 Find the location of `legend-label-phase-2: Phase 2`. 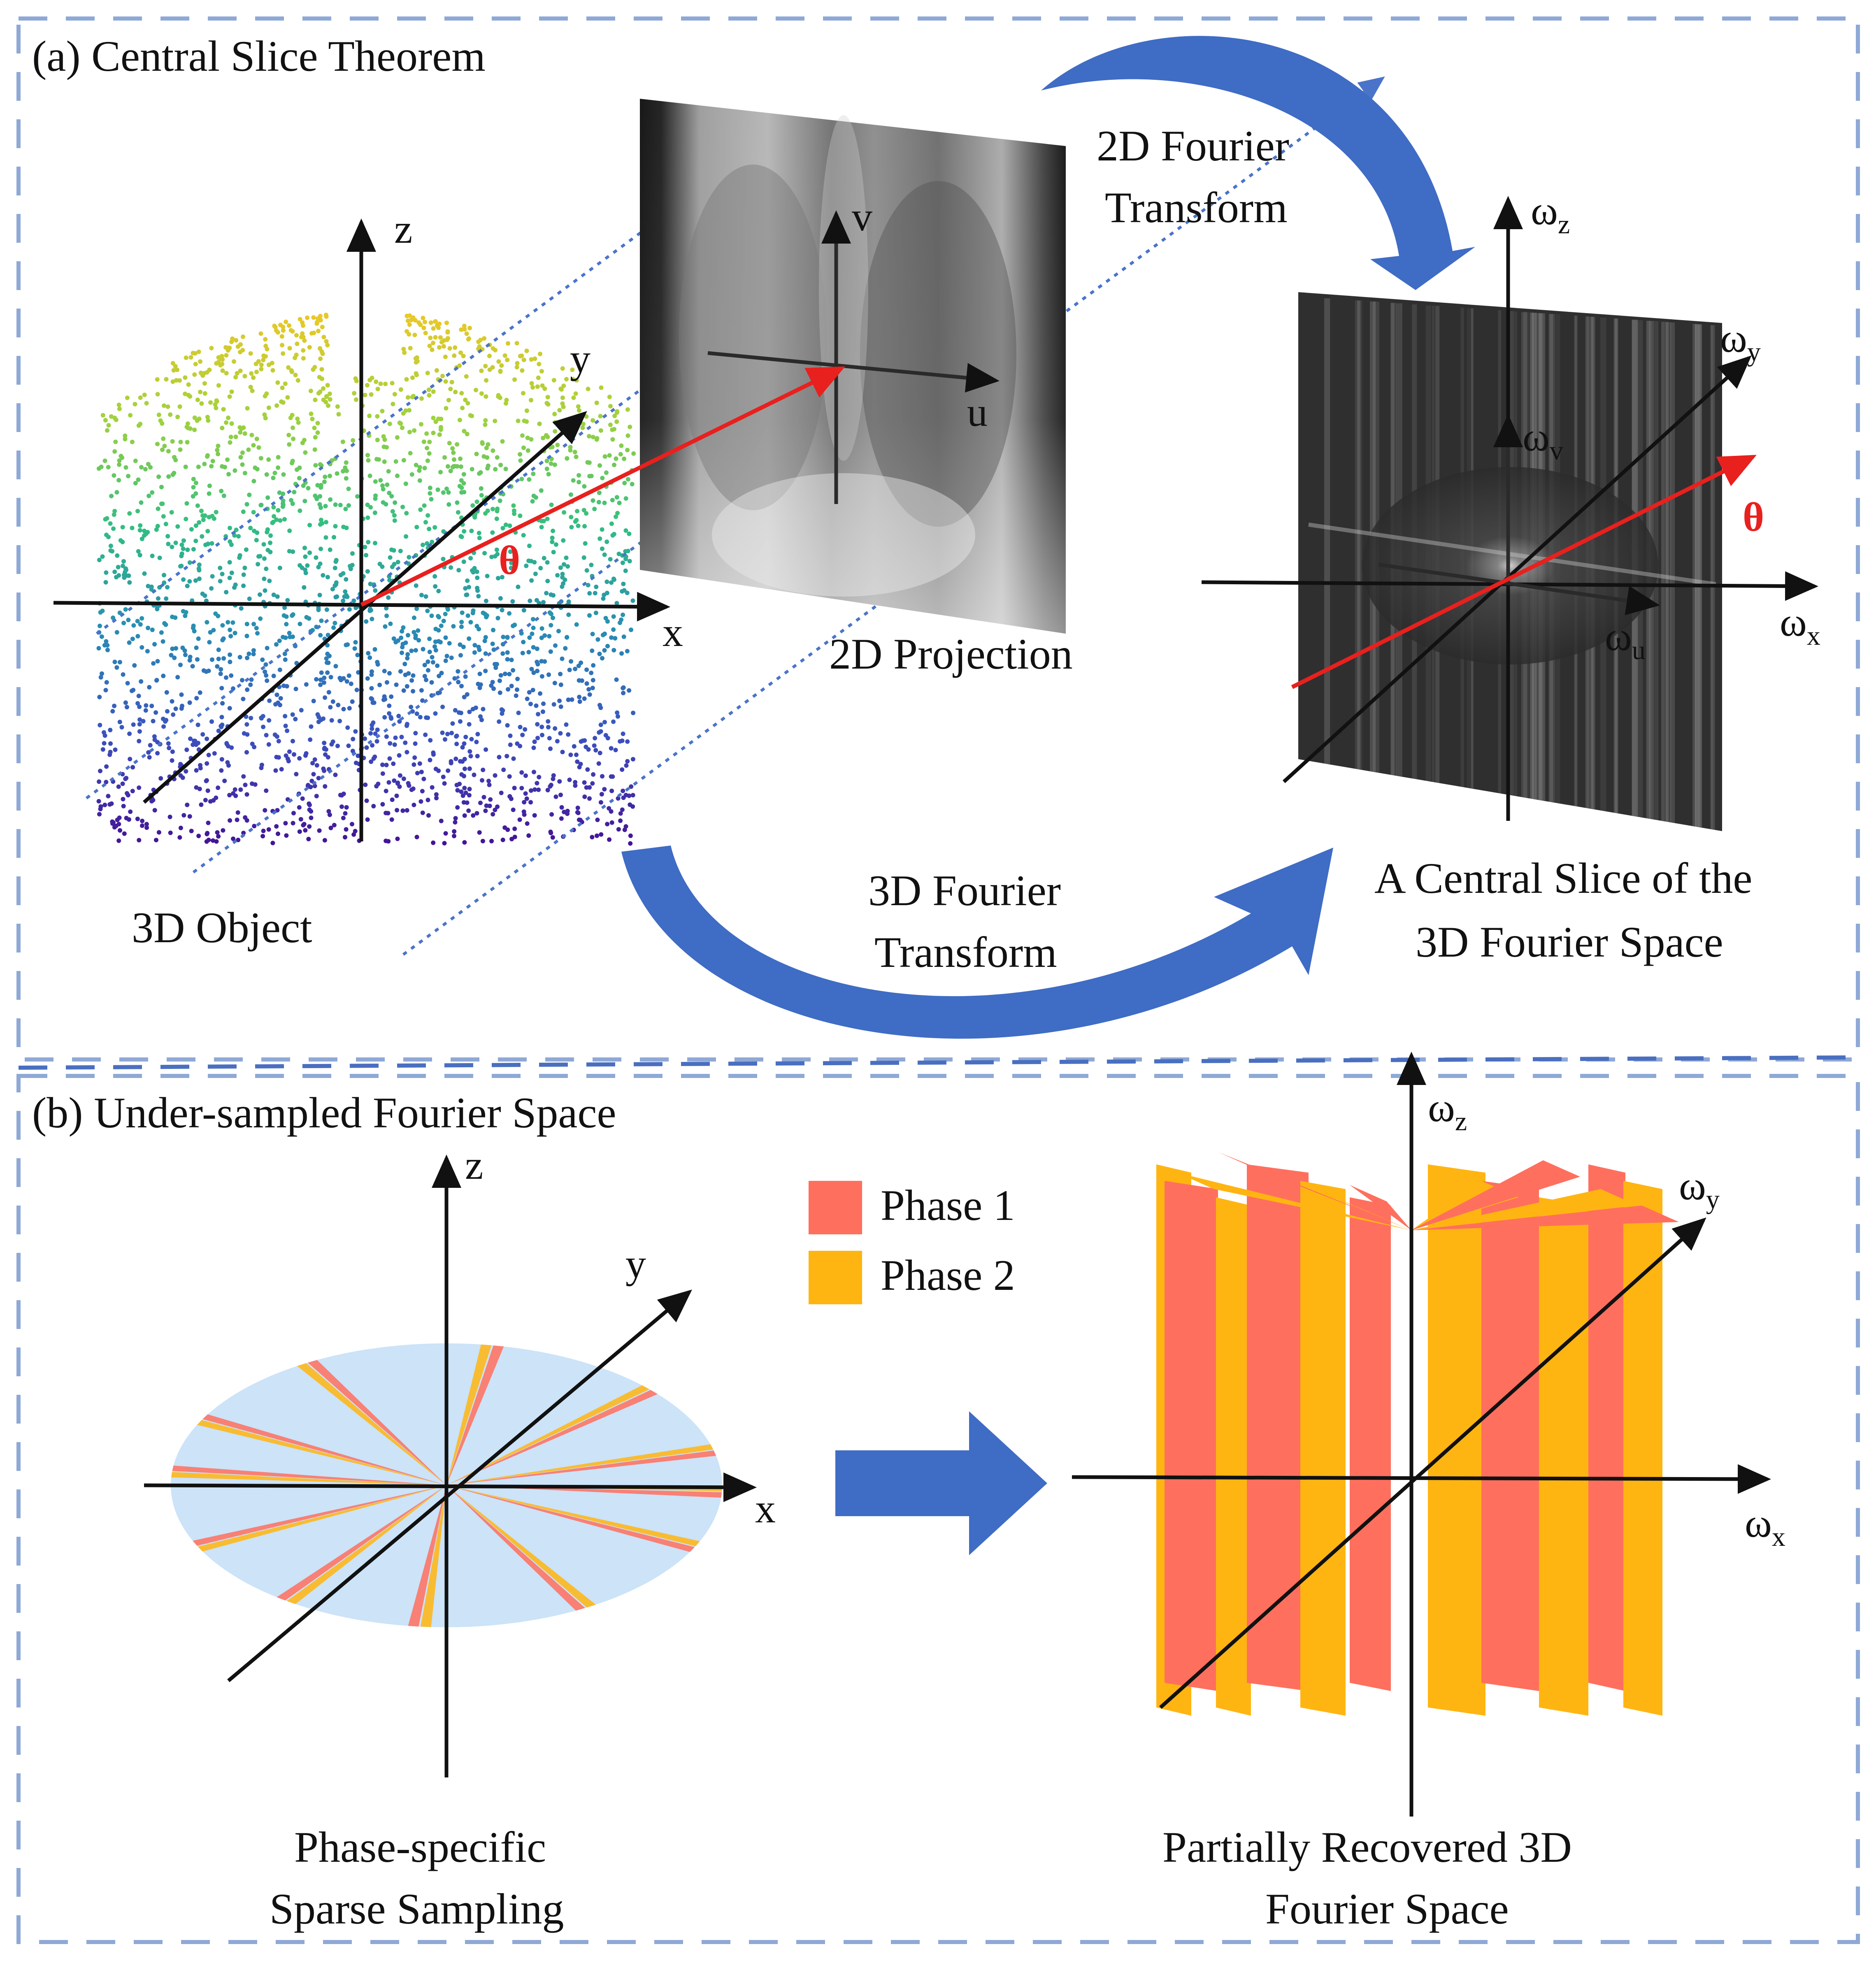

legend-label-phase-2: Phase 2 is located at coordinates (948, 1275).